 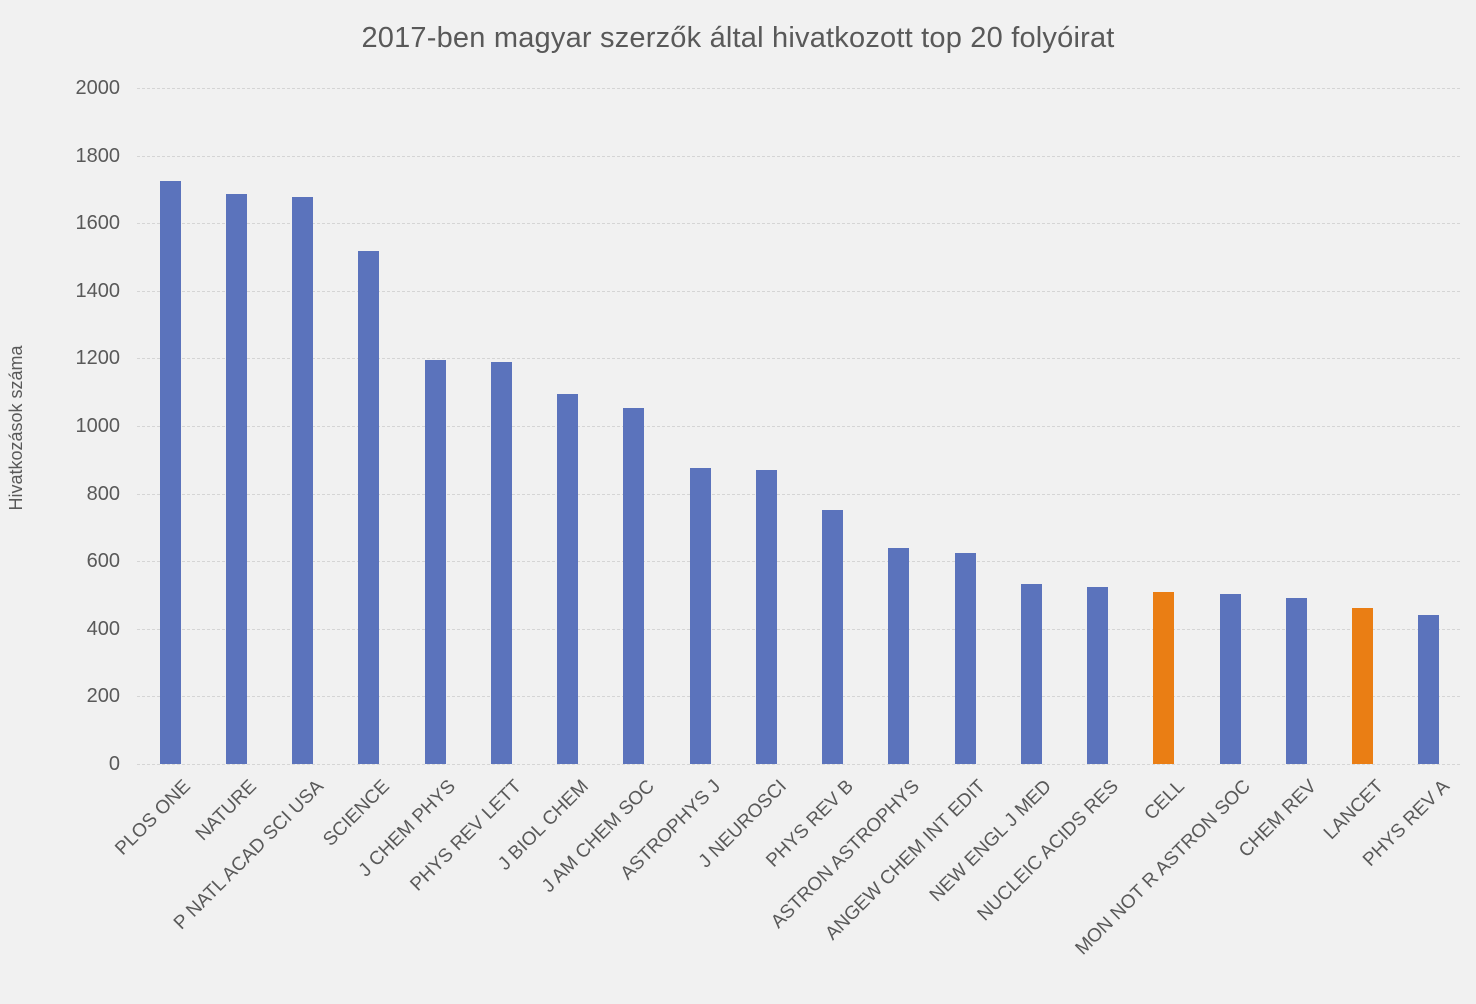 What do you see at coordinates (170, 472) in the screenshot?
I see `bar-plos-one` at bounding box center [170, 472].